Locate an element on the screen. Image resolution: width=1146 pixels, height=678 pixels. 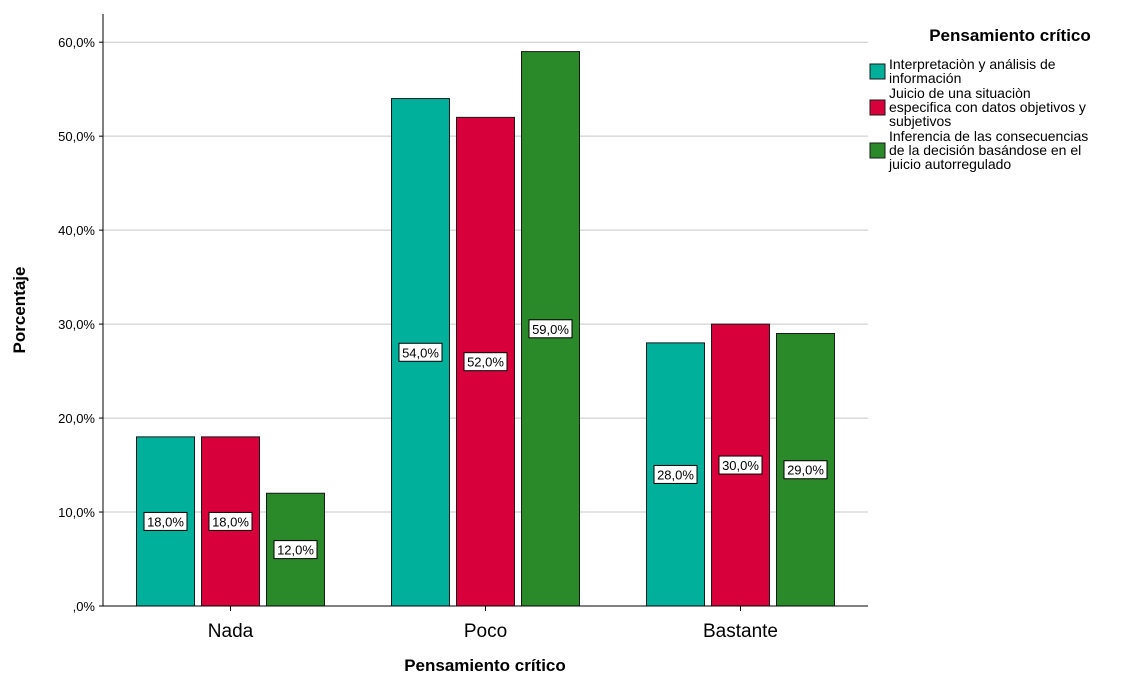
data-label: 54,0% is located at coordinates (420, 352).